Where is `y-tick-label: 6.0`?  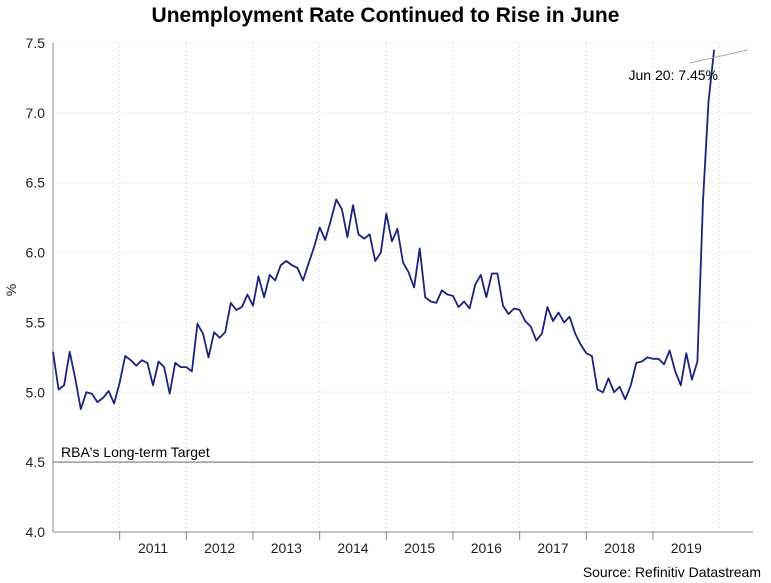
y-tick-label: 6.0 is located at coordinates (36, 253).